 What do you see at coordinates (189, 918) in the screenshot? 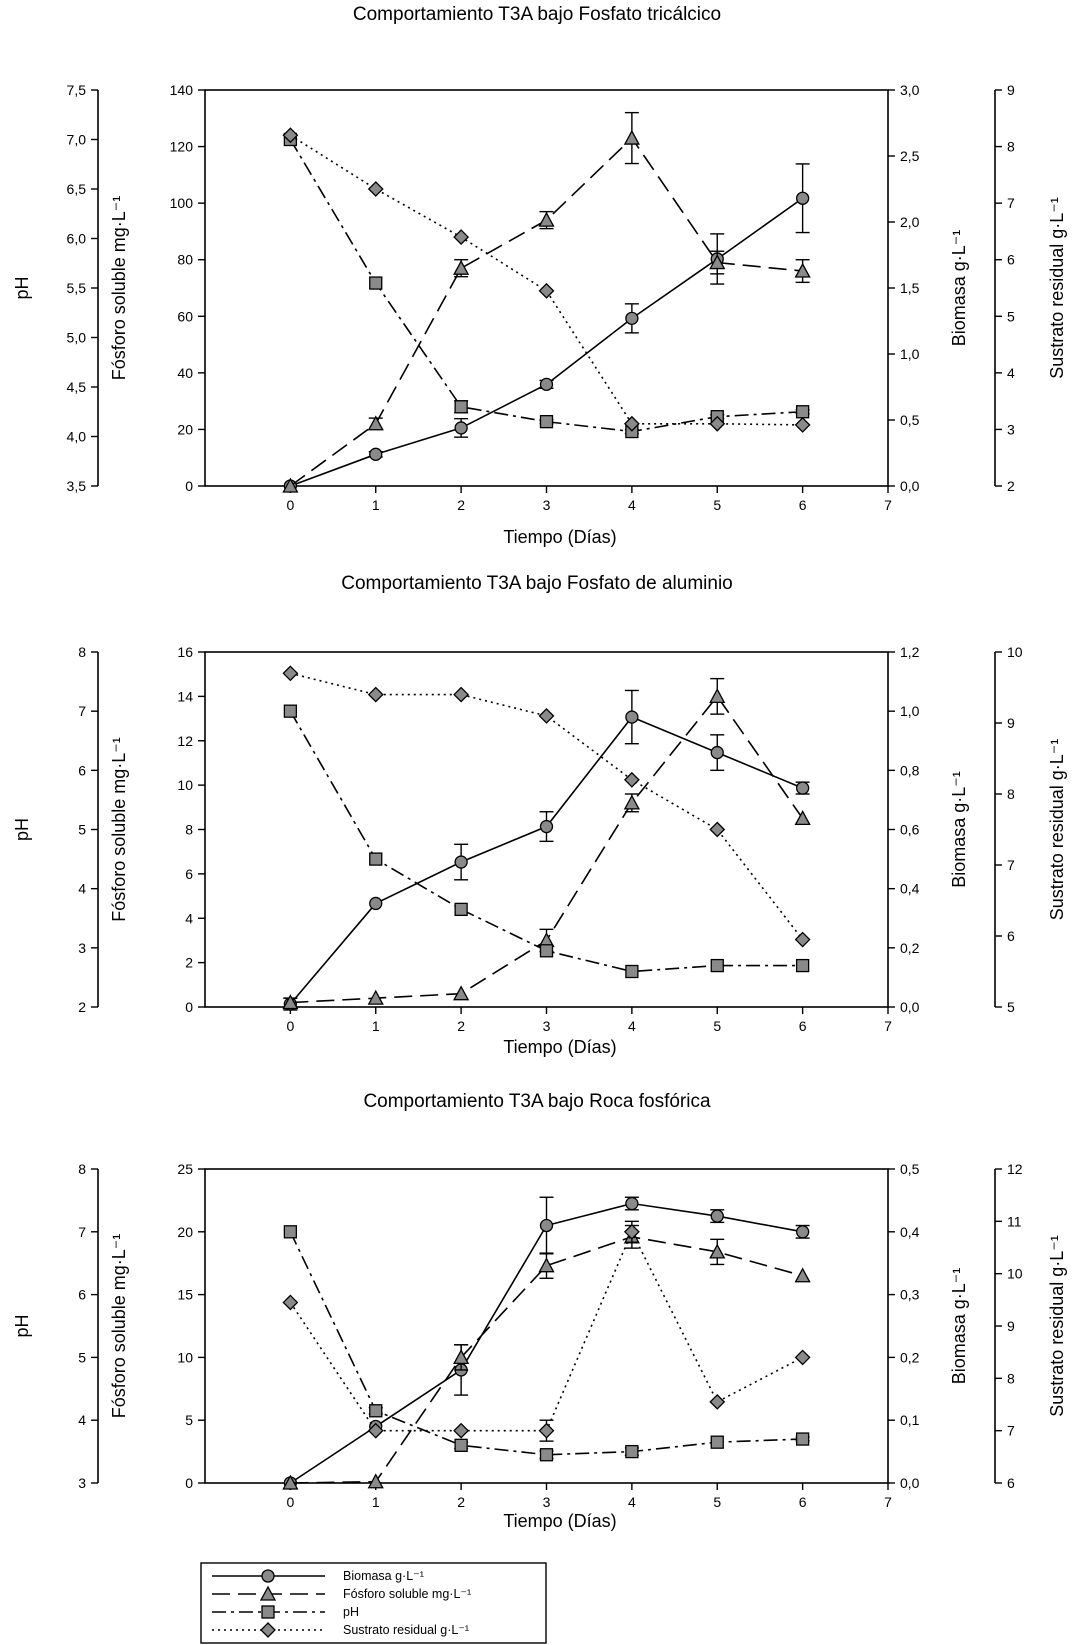
I see `fosforo-axis-tick-label: 4` at bounding box center [189, 918].